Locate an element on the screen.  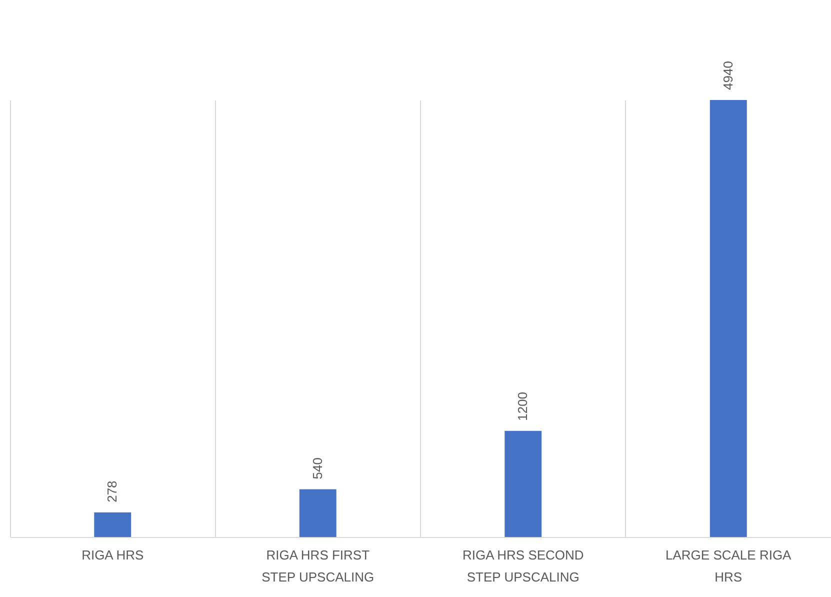
x-tick-label: LARGE SCALE RIGA HRS is located at coordinates (729, 566).